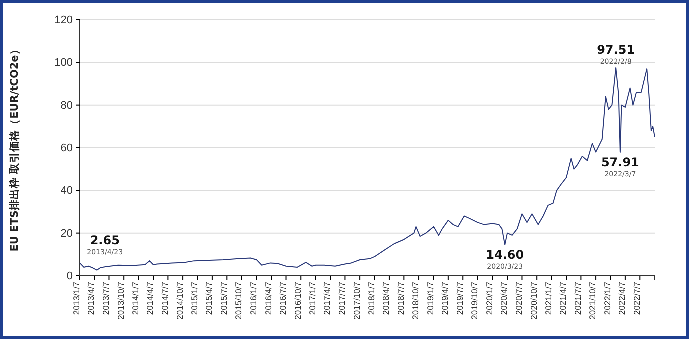 The image size is (690, 340). What do you see at coordinates (475, 301) in the screenshot?
I see `x-tick-label: 2019/10/7` at bounding box center [475, 301].